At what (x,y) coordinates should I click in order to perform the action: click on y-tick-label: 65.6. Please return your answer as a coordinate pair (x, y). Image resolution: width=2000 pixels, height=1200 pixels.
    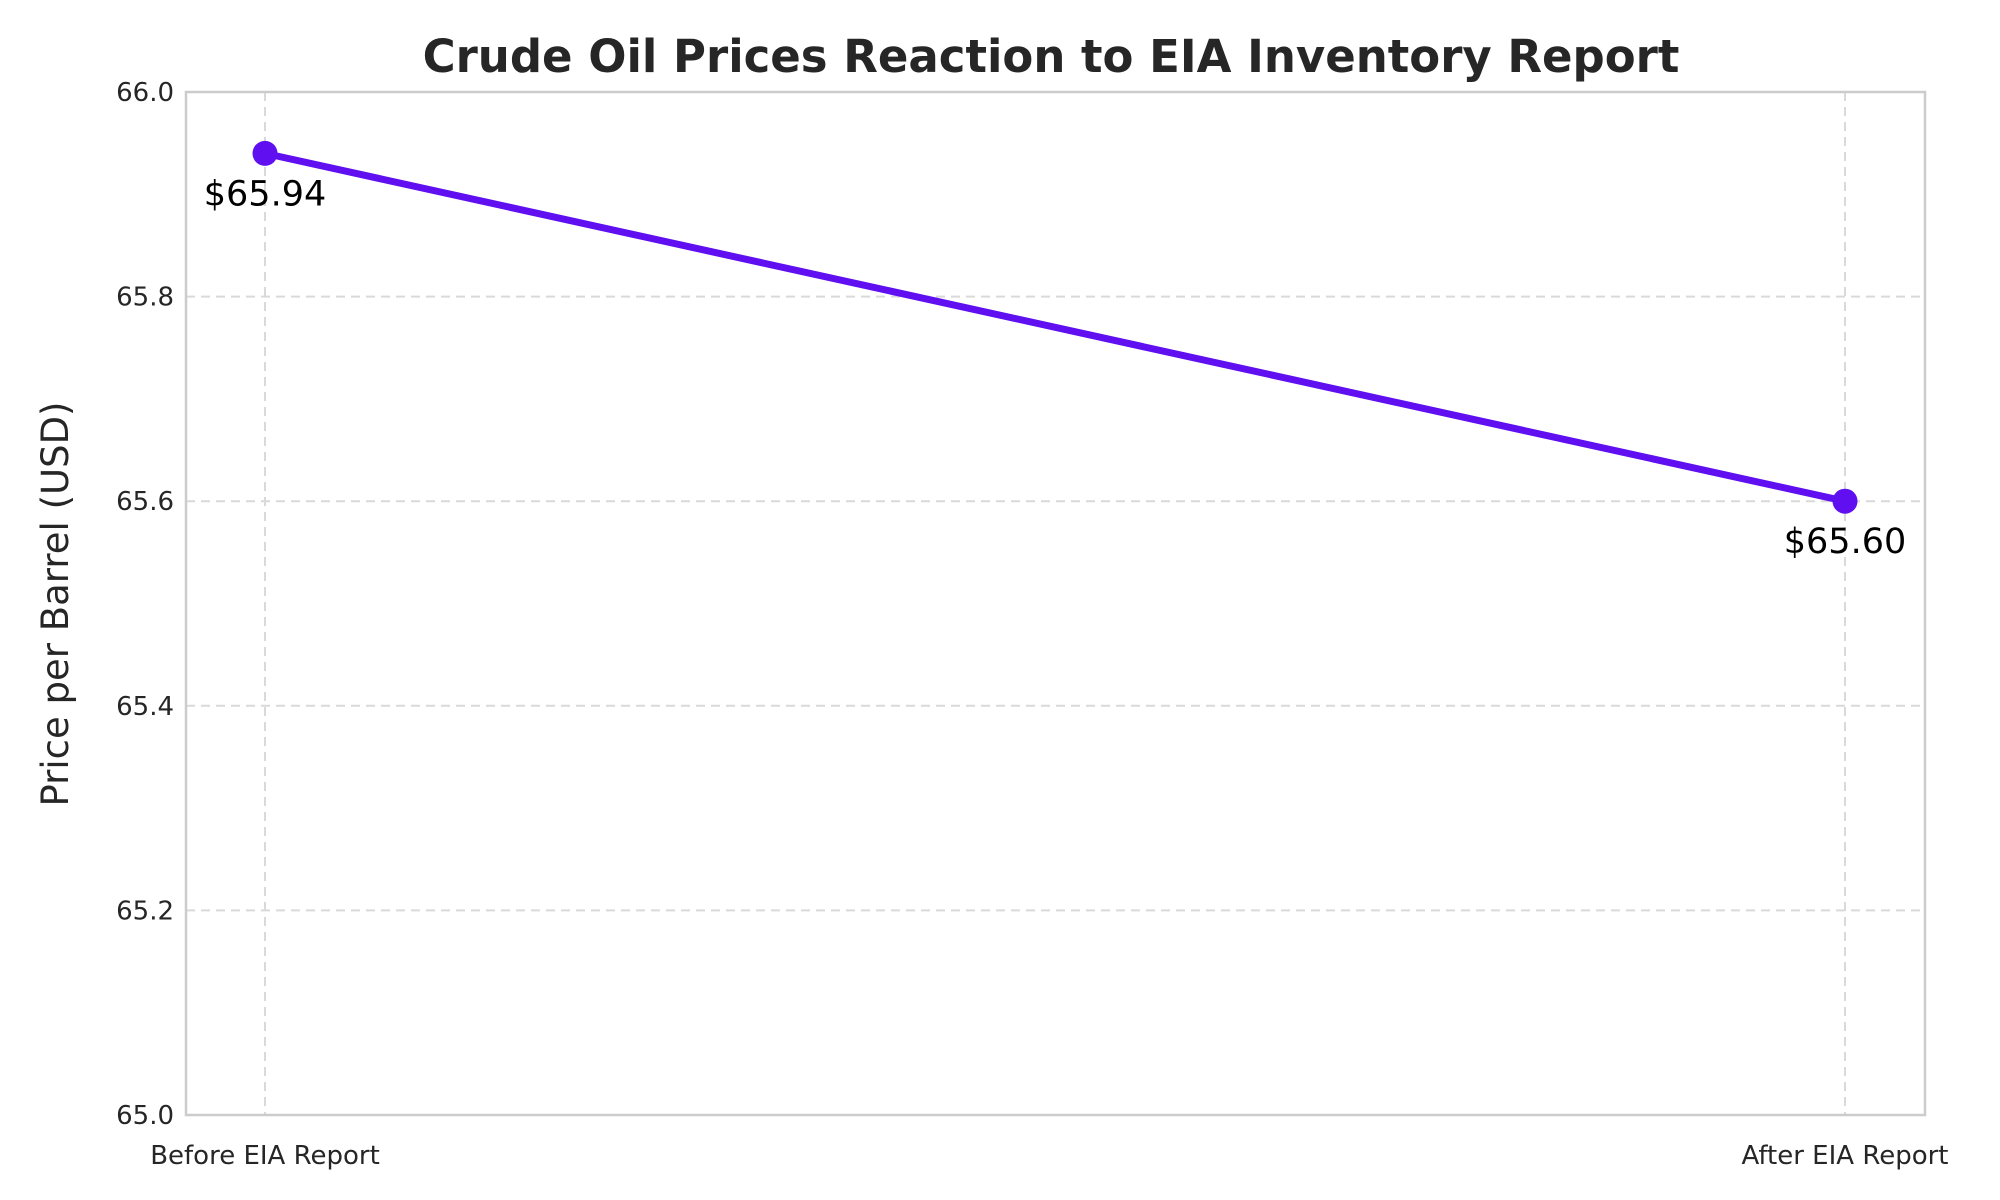
    Looking at the image, I should click on (145, 502).